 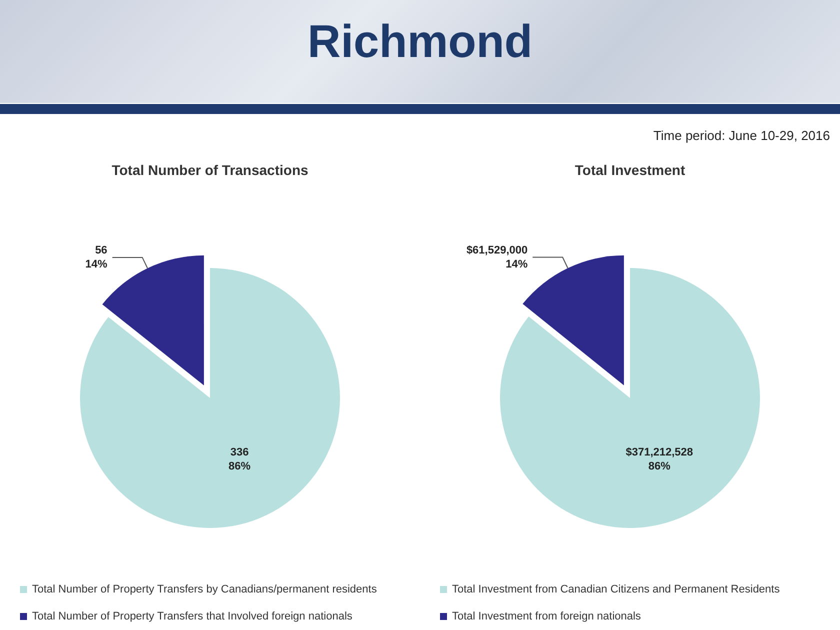 What do you see at coordinates (96, 257) in the screenshot?
I see `data-label: 56 14%` at bounding box center [96, 257].